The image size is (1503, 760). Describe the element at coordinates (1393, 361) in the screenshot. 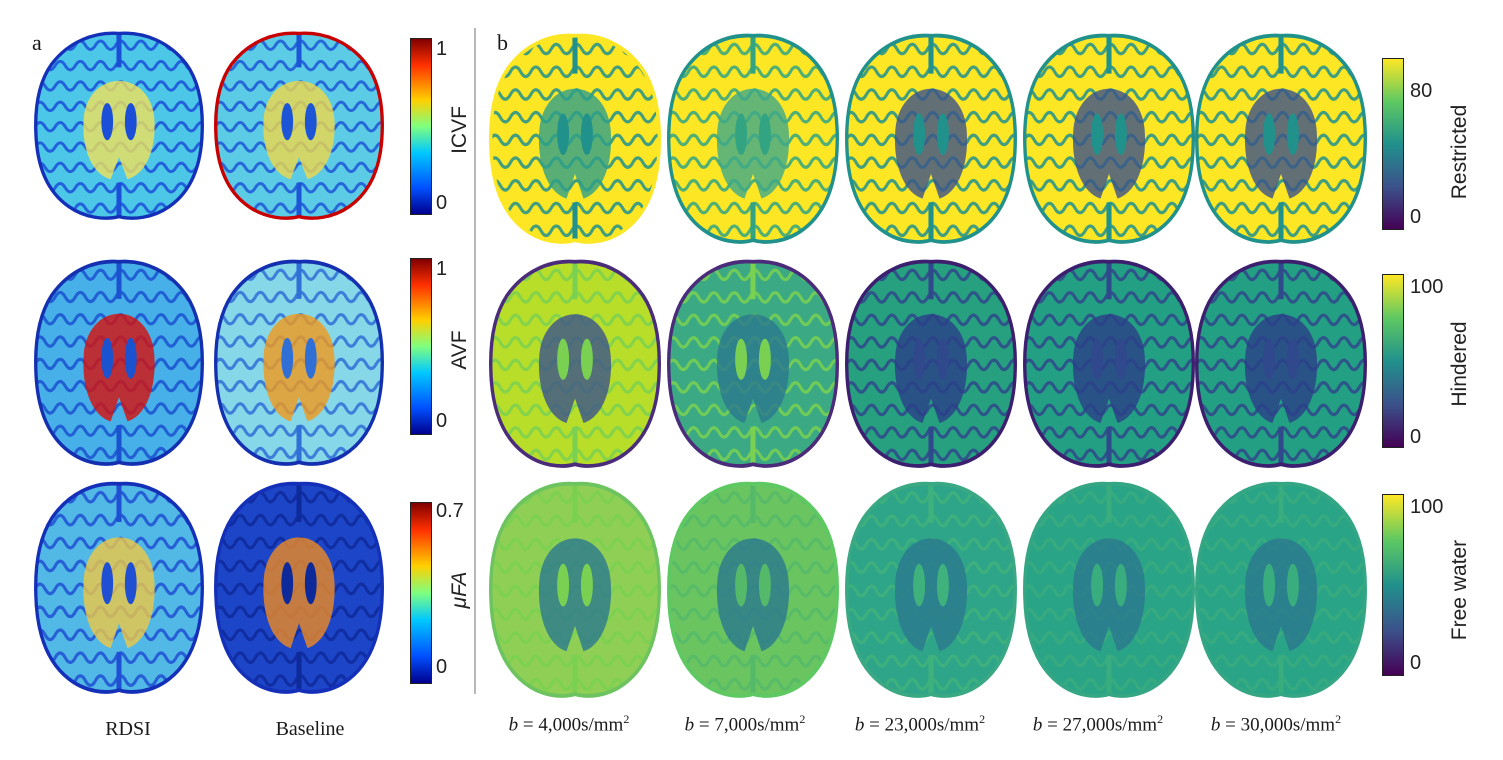

I see `hindered-colorbar` at that location.